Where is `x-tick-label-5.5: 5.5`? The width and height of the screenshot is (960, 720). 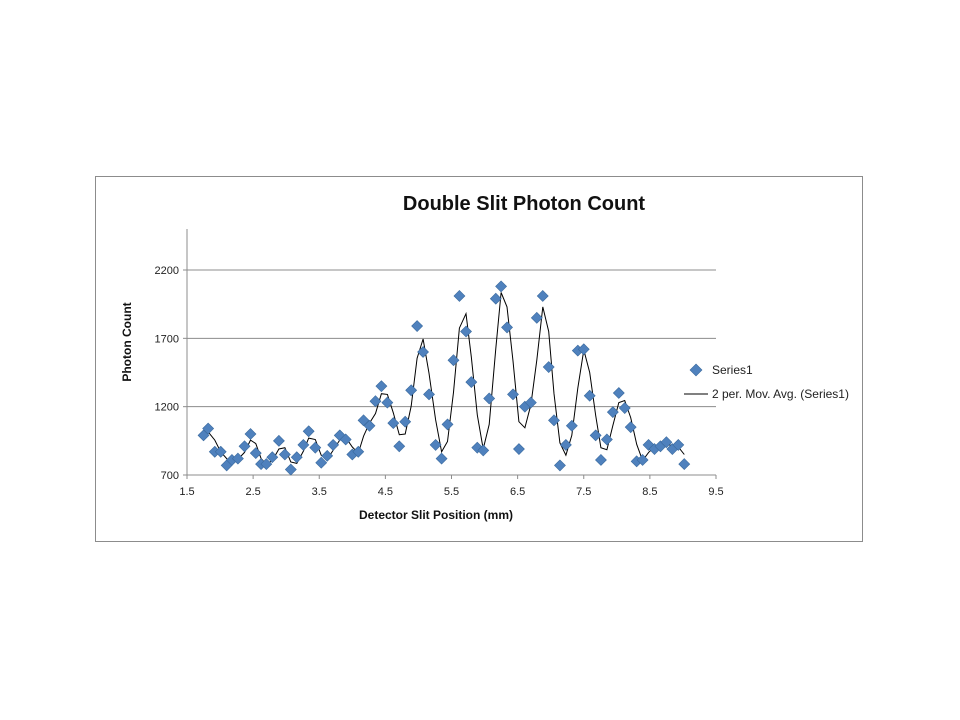 x-tick-label-5.5: 5.5 is located at coordinates (451, 492).